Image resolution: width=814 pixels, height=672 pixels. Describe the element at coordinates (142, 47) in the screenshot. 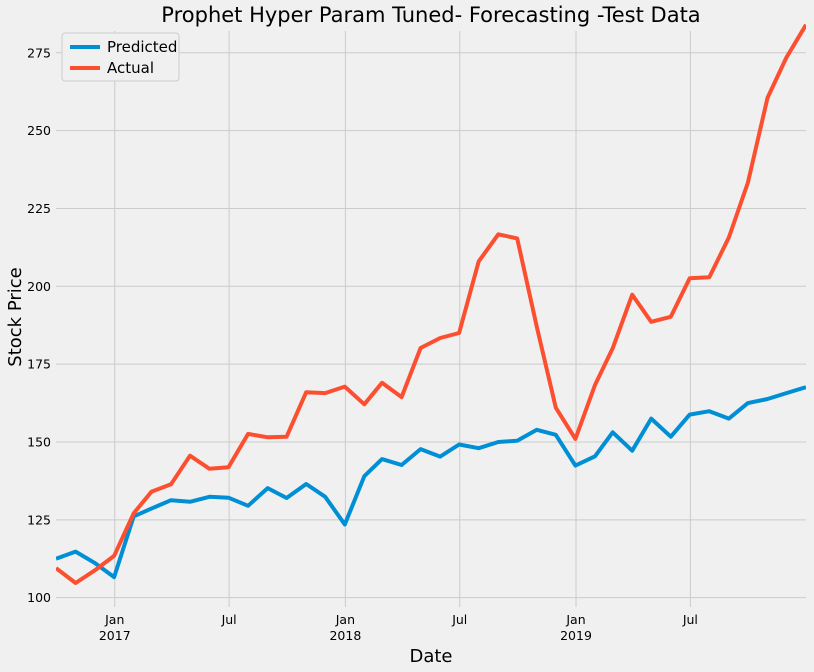

I see `legend-label-predicted: Predicted` at that location.